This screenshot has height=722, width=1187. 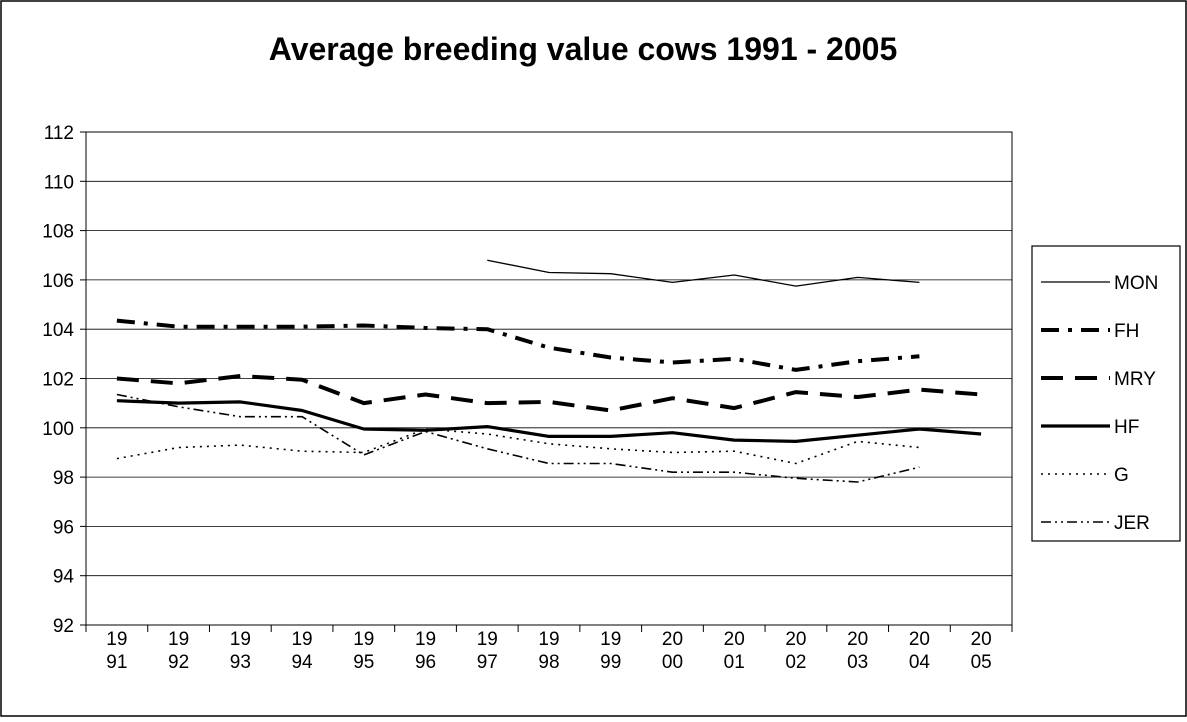 What do you see at coordinates (58, 281) in the screenshot?
I see `y-tick-label: 106` at bounding box center [58, 281].